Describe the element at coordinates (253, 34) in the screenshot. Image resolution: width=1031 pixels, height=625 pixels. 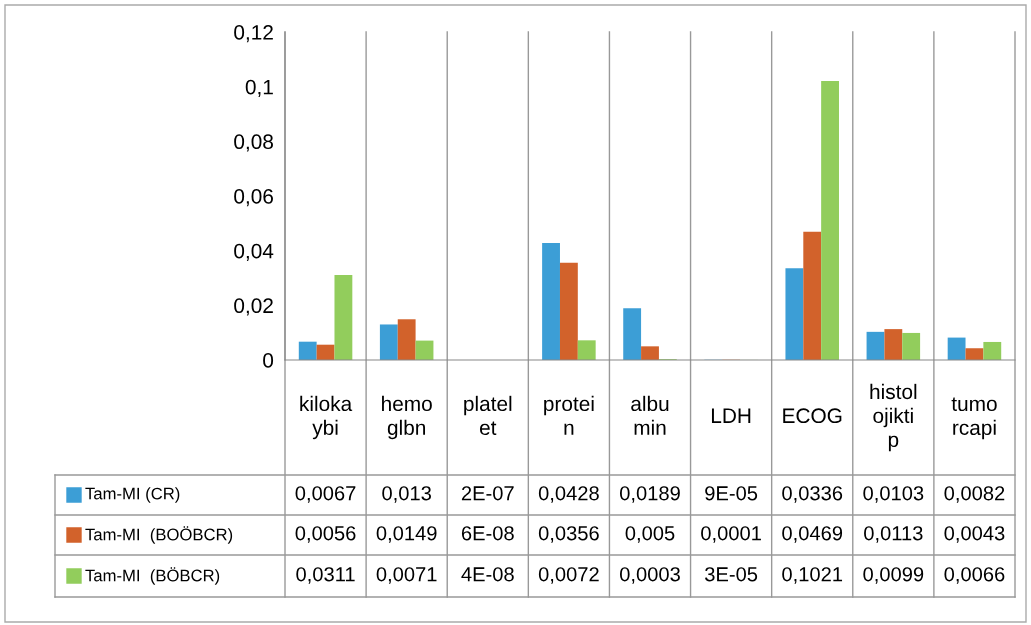
I see `y-tick-label: 0,12` at that location.